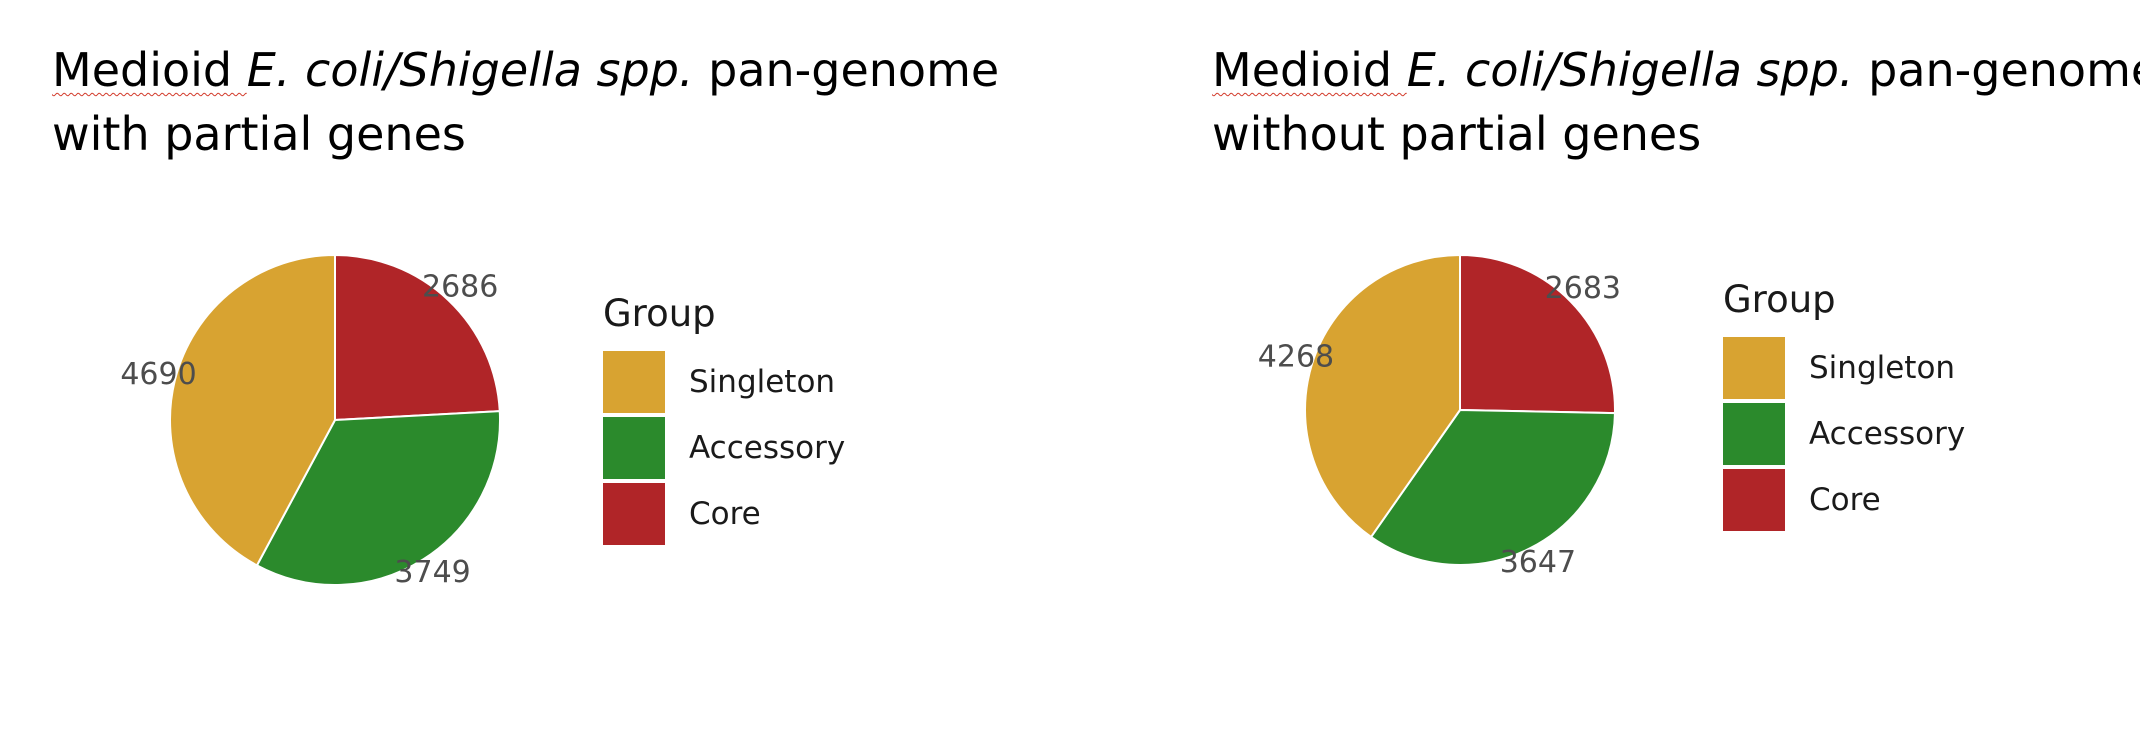 The image size is (2140, 754). What do you see at coordinates (1457, 134) in the screenshot?
I see `title-line2: without partial genes` at bounding box center [1457, 134].